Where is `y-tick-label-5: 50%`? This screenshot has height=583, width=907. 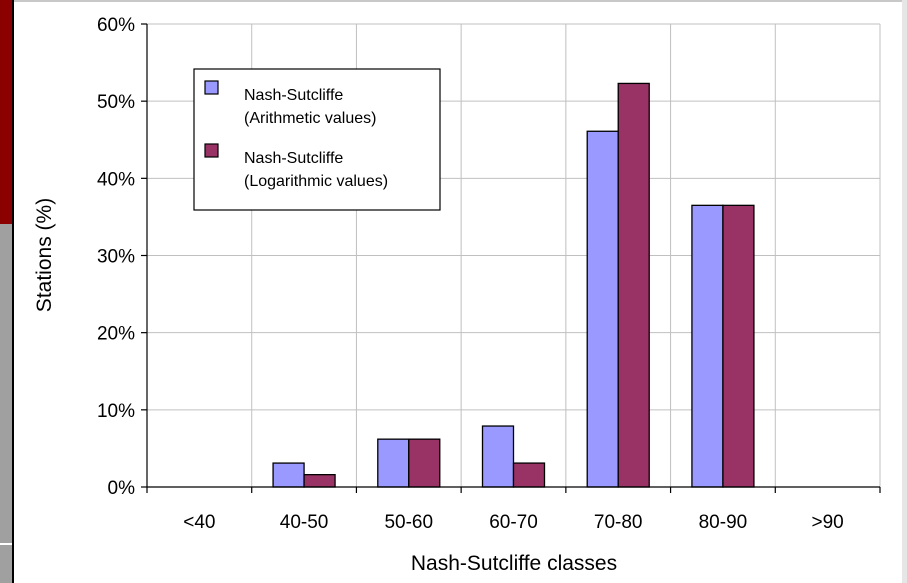
y-tick-label-5: 50% is located at coordinates (116, 102).